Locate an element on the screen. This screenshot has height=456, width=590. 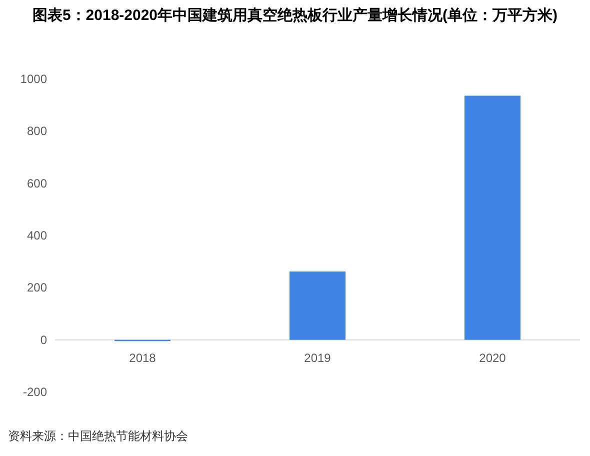
ytick: 400 is located at coordinates (36, 235).